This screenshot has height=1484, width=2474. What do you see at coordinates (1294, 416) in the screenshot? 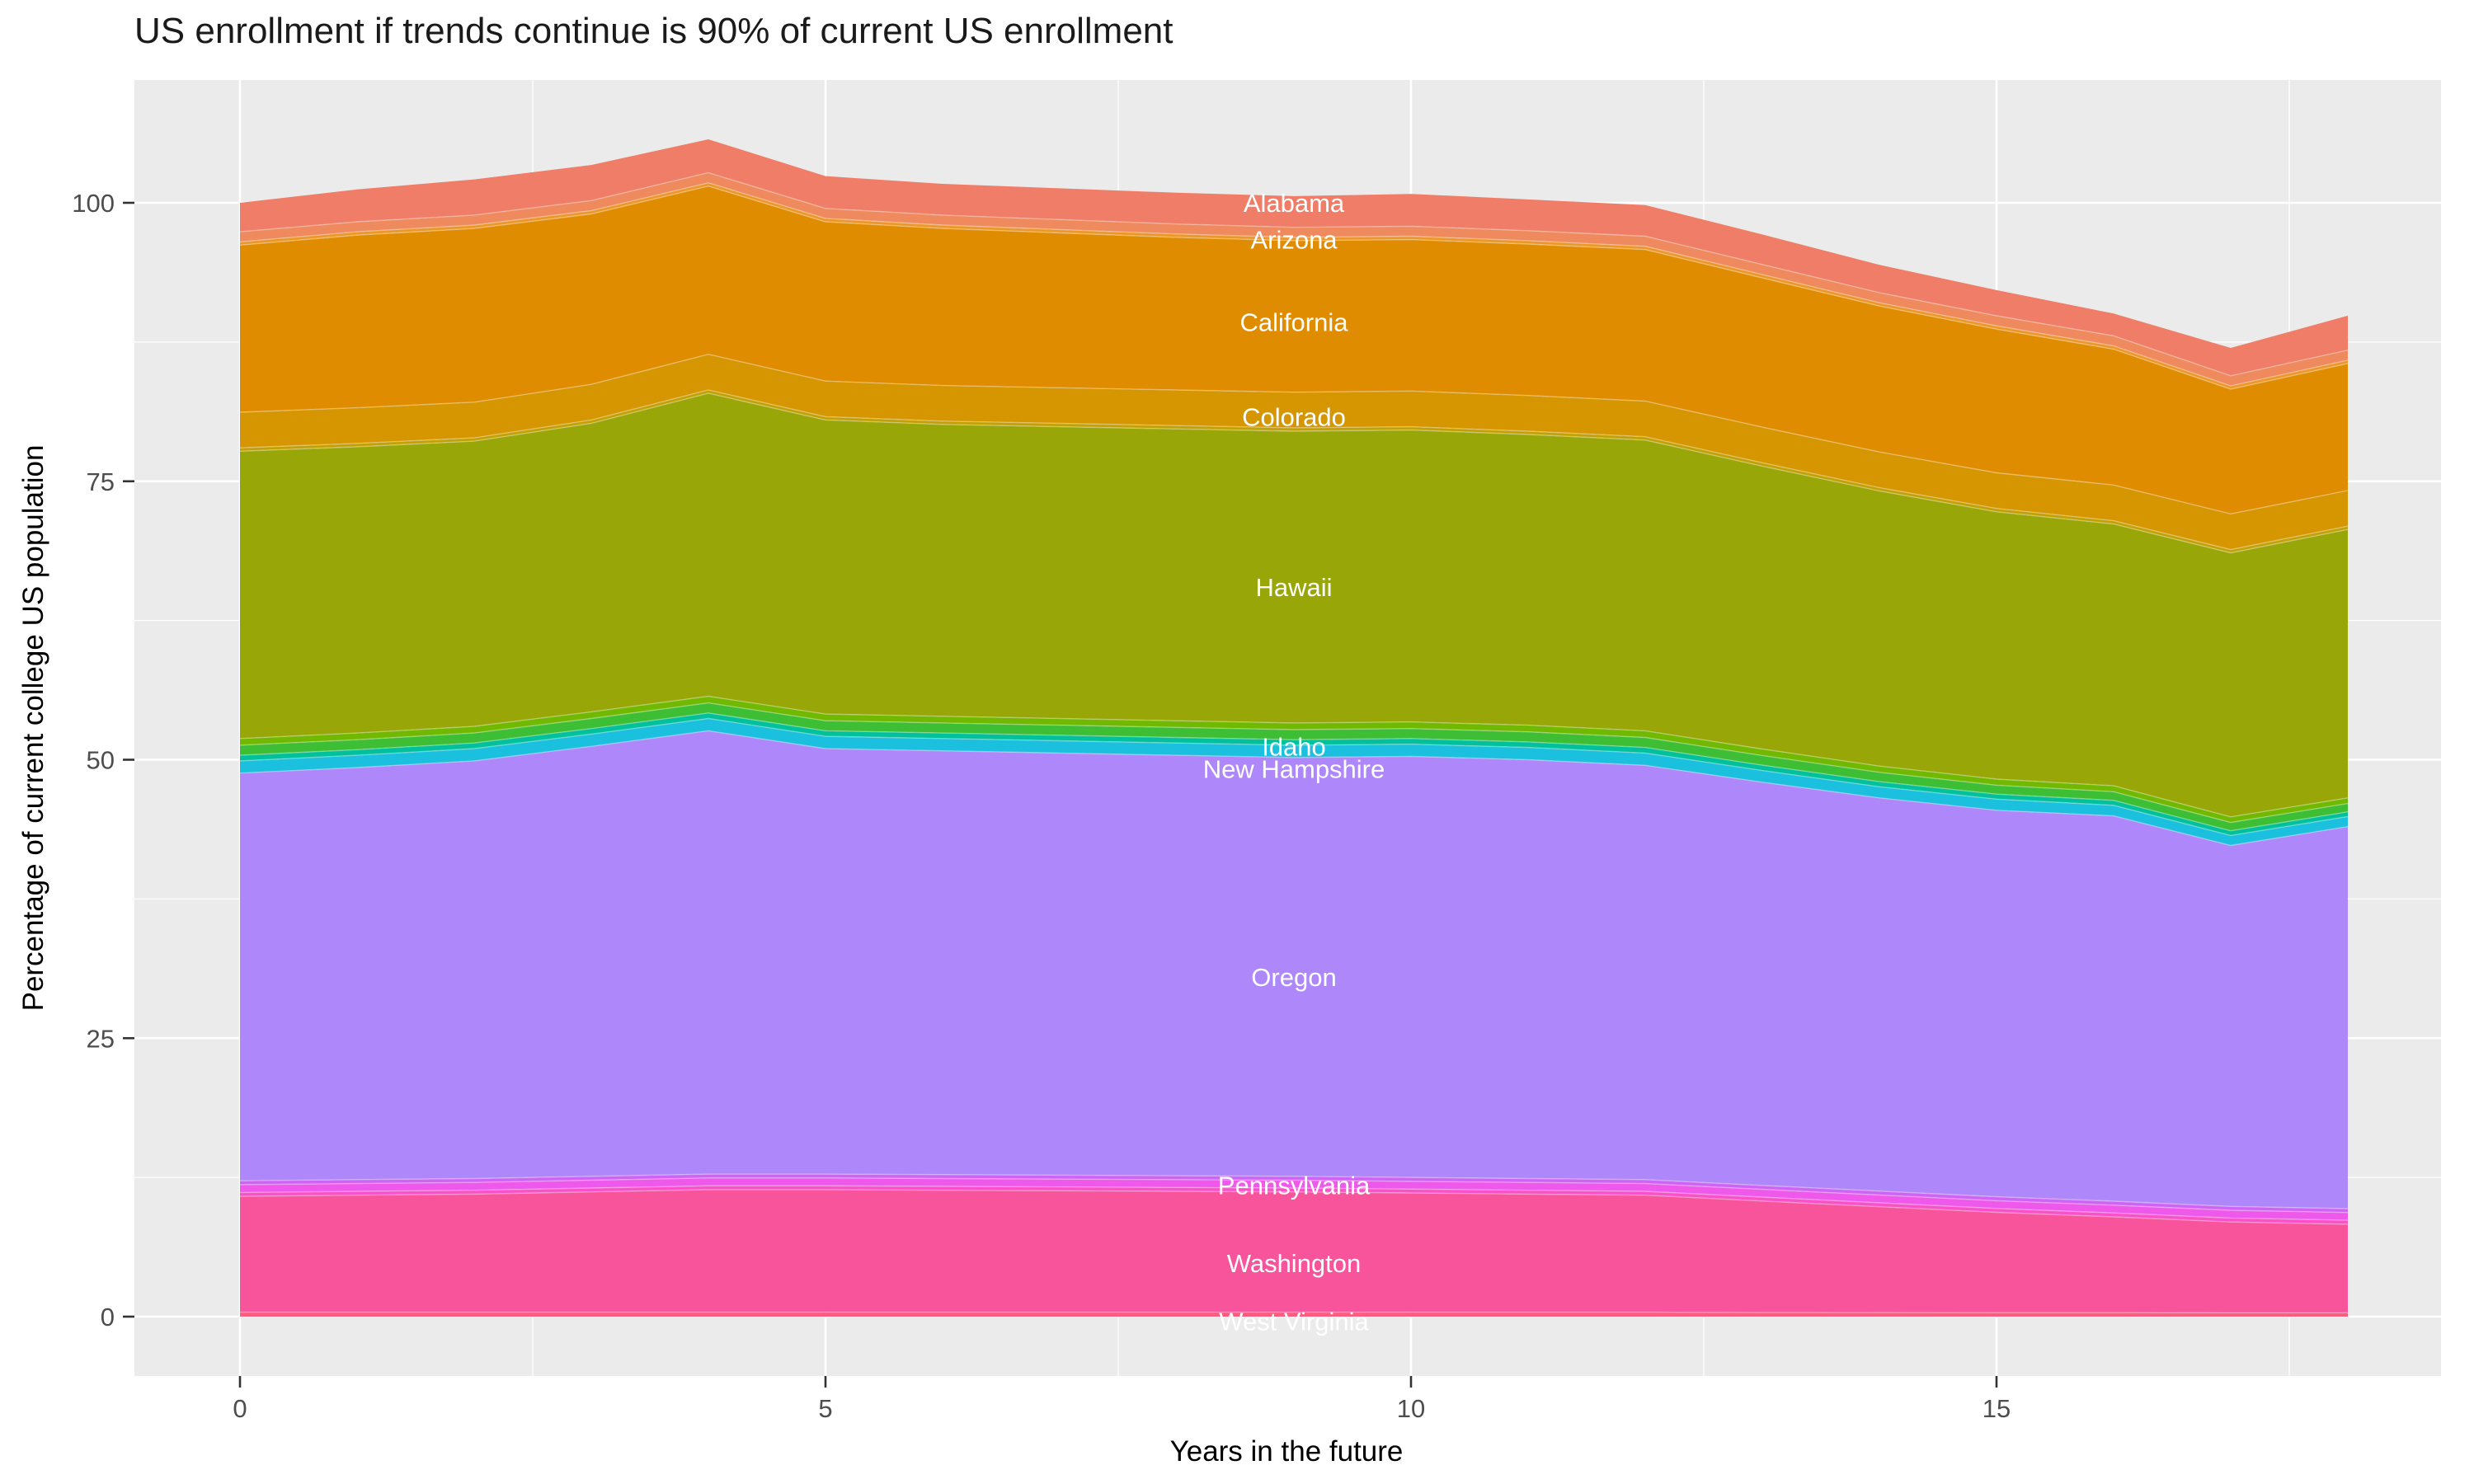
I see `state-label-Colorado: Colorado` at bounding box center [1294, 416].